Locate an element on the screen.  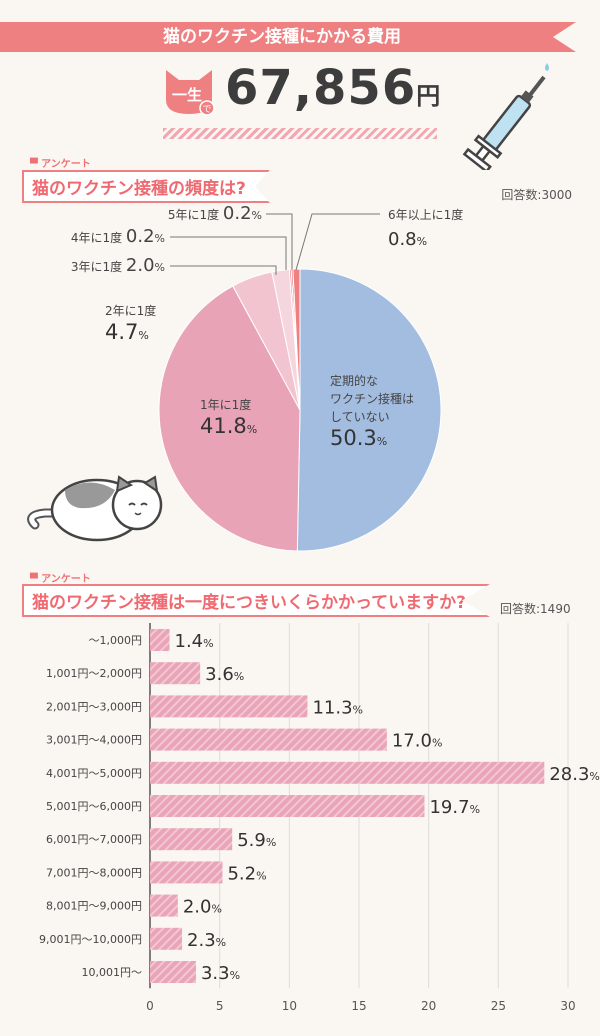
question-pie: 猫のワクチン接種の頻度は? is located at coordinates (146, 186).